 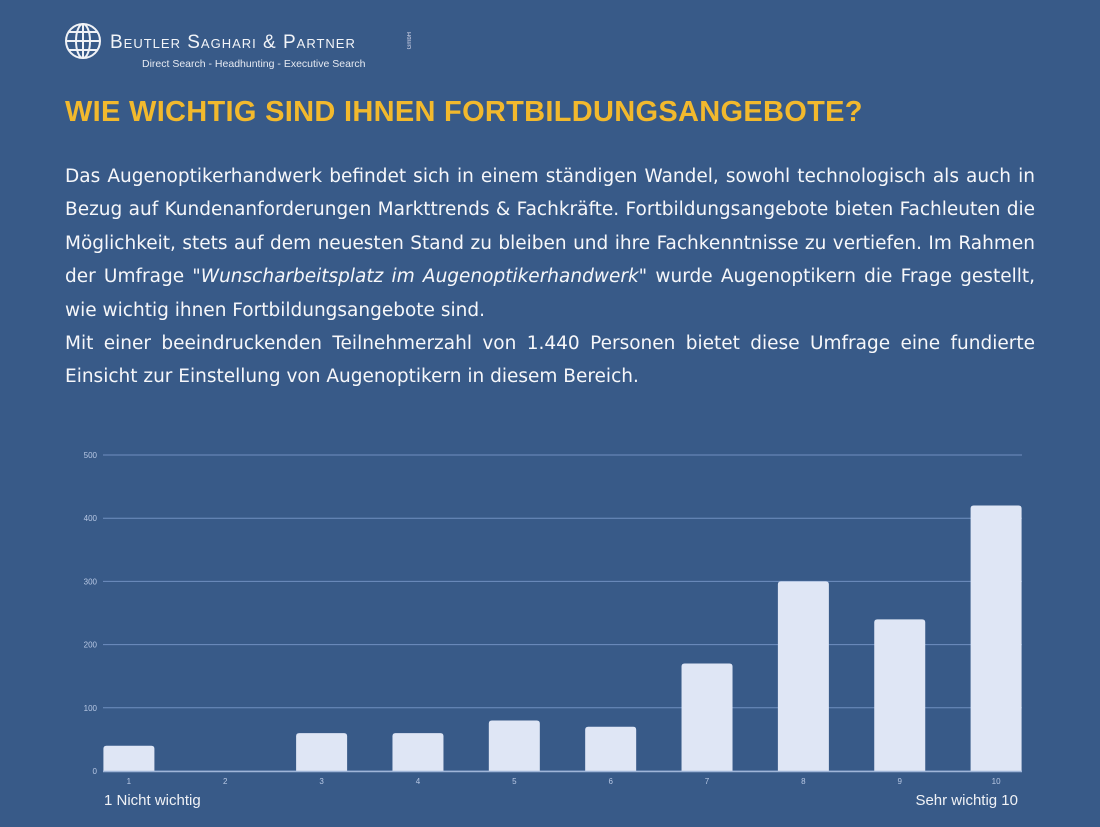 What do you see at coordinates (83, 41) in the screenshot?
I see `globe-icon` at bounding box center [83, 41].